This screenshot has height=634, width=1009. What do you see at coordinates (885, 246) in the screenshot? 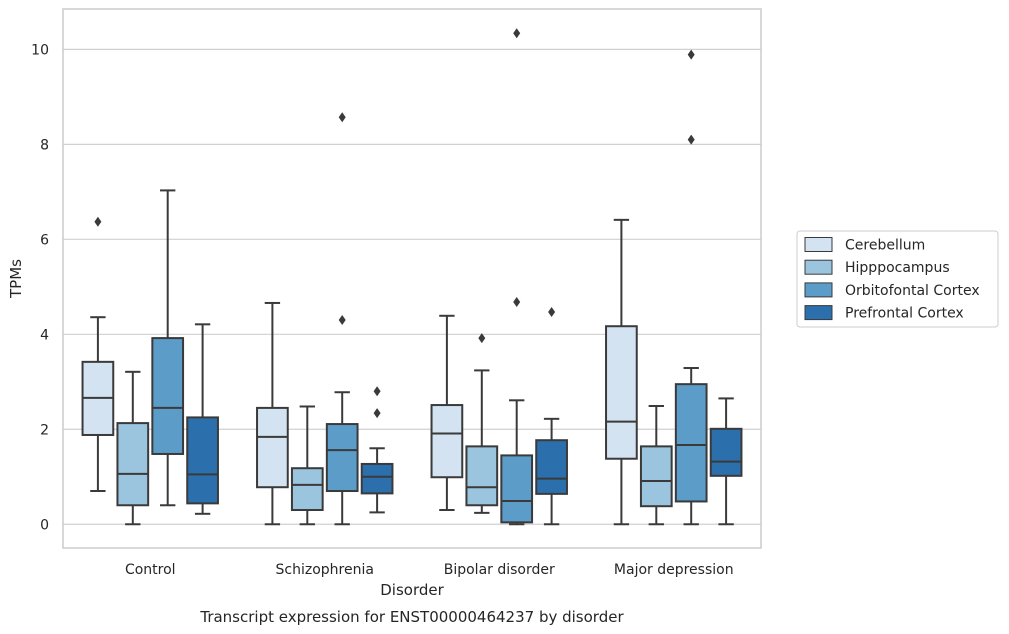
I see `legend-label: Cerebellum` at bounding box center [885, 246].